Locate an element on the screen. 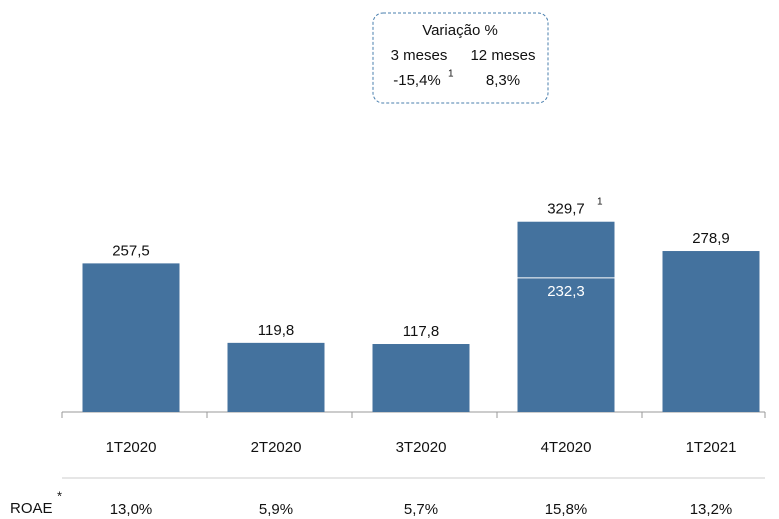  x-tick-label: 2T2020 is located at coordinates (276, 447).